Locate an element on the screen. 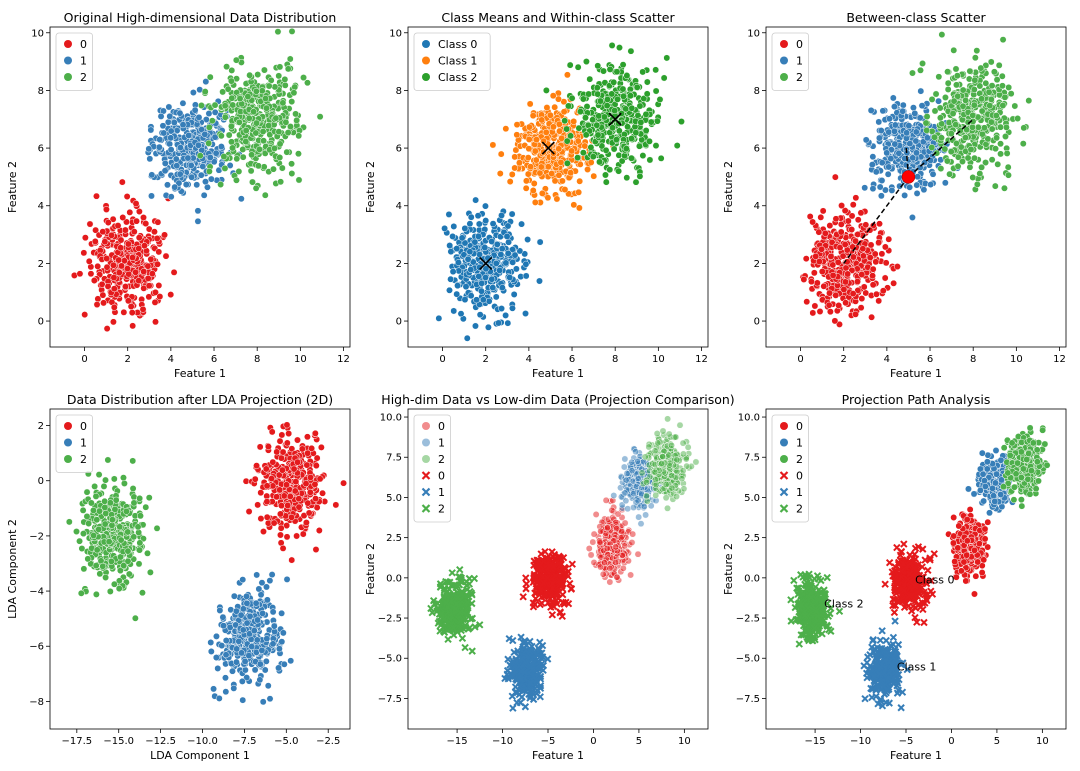 The height and width of the screenshot is (771, 1080). y-tick-label: 10 is located at coordinates (753, 33).